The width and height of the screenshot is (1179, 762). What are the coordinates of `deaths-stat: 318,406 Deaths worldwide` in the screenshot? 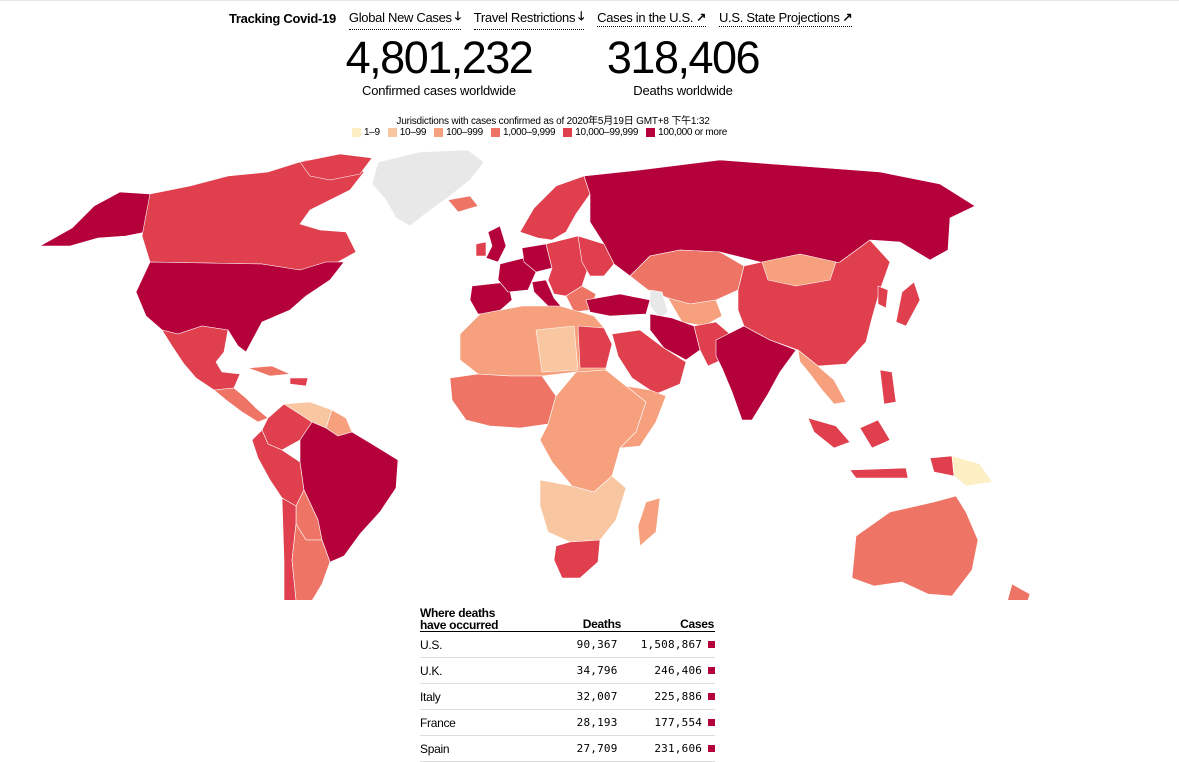 It's located at (683, 65).